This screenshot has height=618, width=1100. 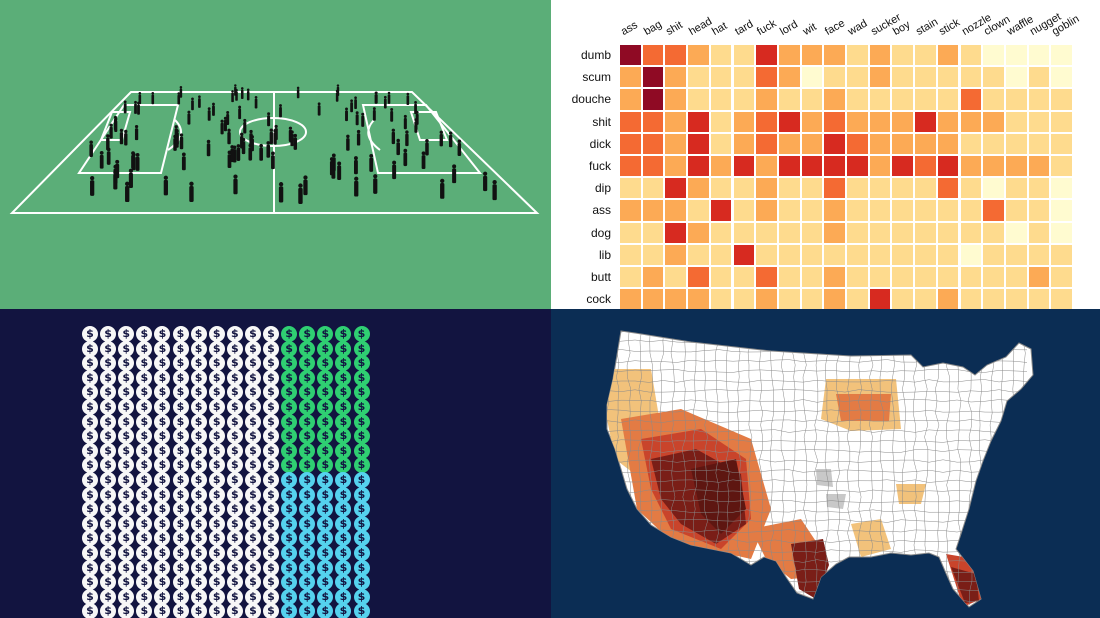 What do you see at coordinates (600, 143) in the screenshot?
I see `heatmap-row-label: dick` at bounding box center [600, 143].